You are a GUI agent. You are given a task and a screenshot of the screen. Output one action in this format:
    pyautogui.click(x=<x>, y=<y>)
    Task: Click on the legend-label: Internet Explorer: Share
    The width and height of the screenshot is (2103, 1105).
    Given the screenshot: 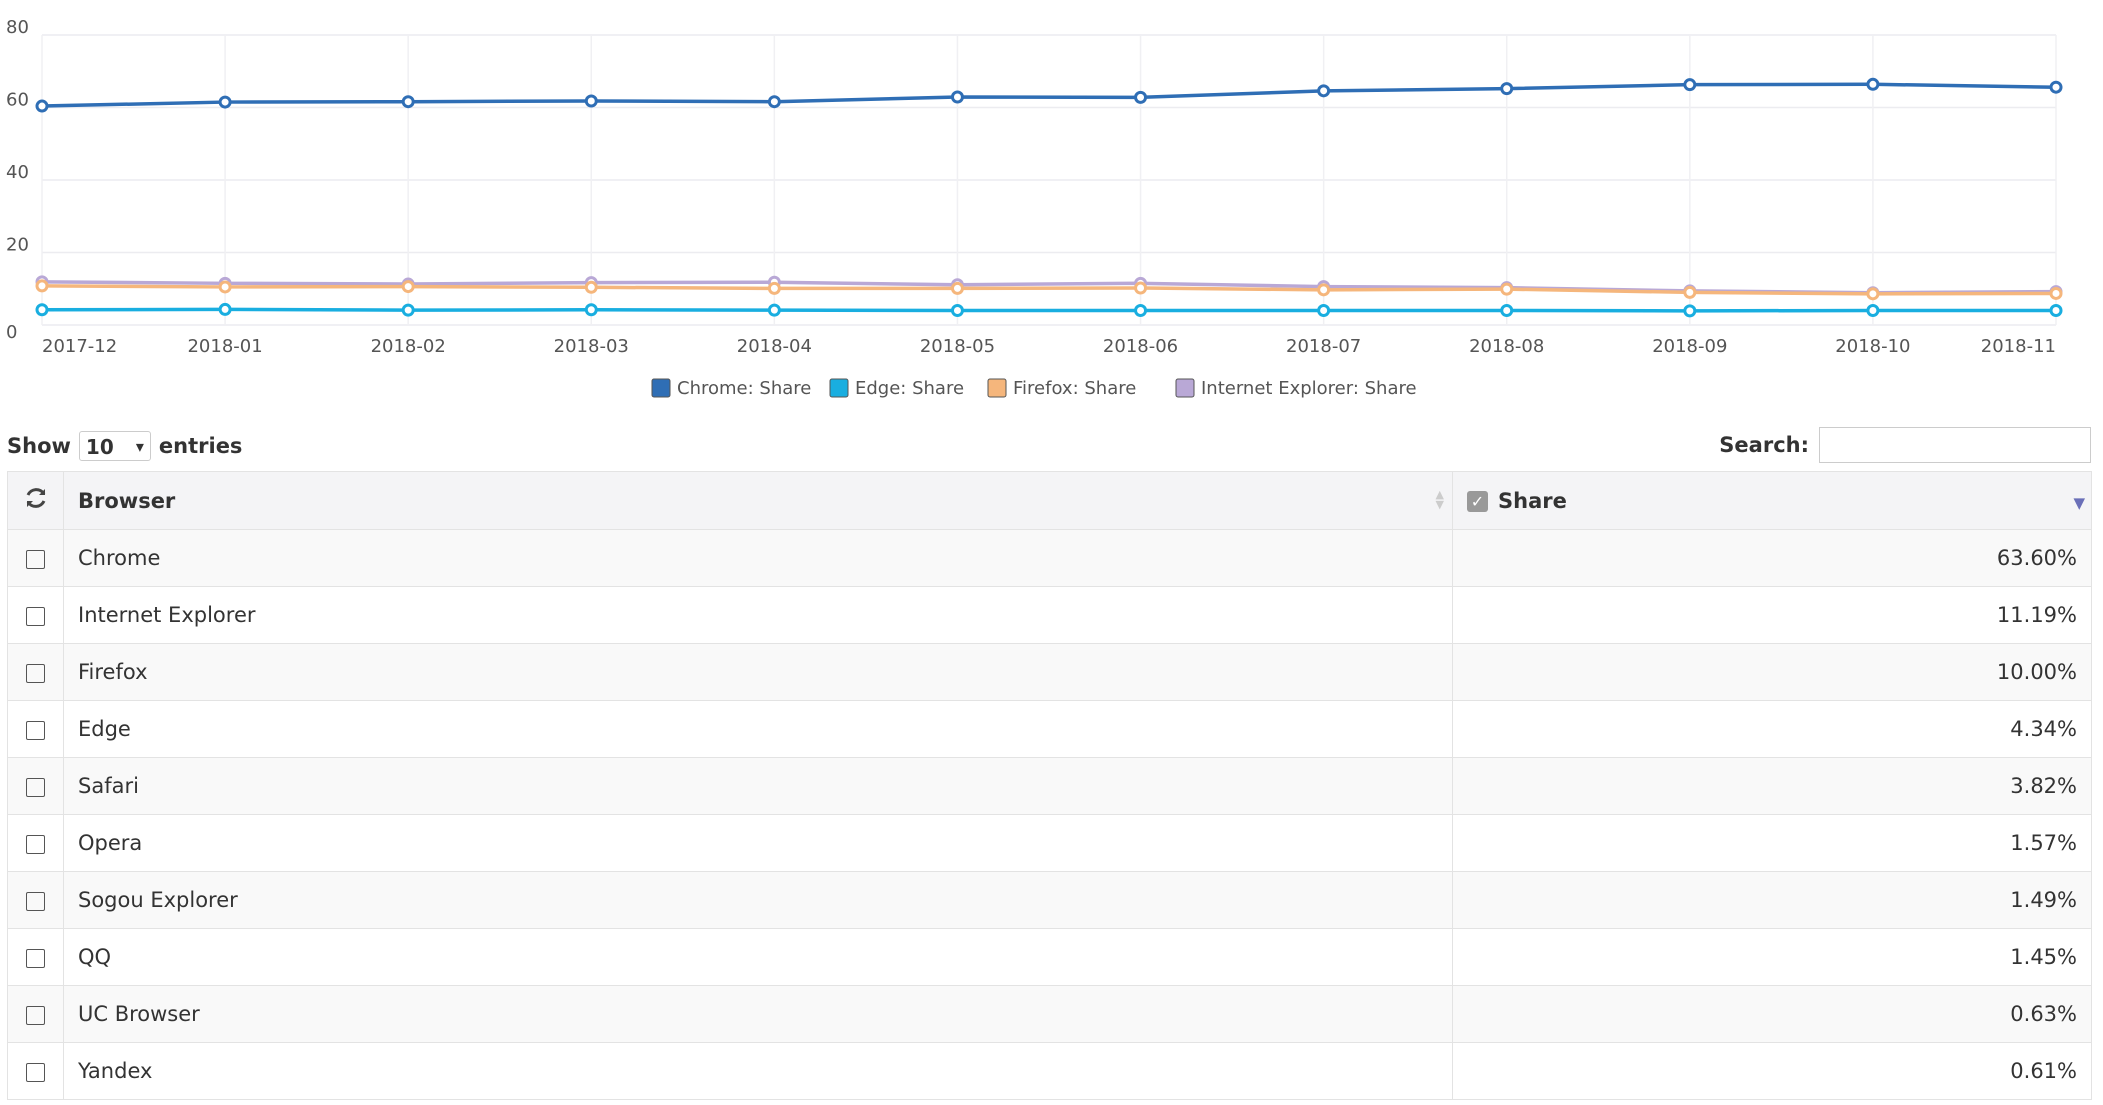 What is the action you would take?
    pyautogui.click(x=1309, y=388)
    